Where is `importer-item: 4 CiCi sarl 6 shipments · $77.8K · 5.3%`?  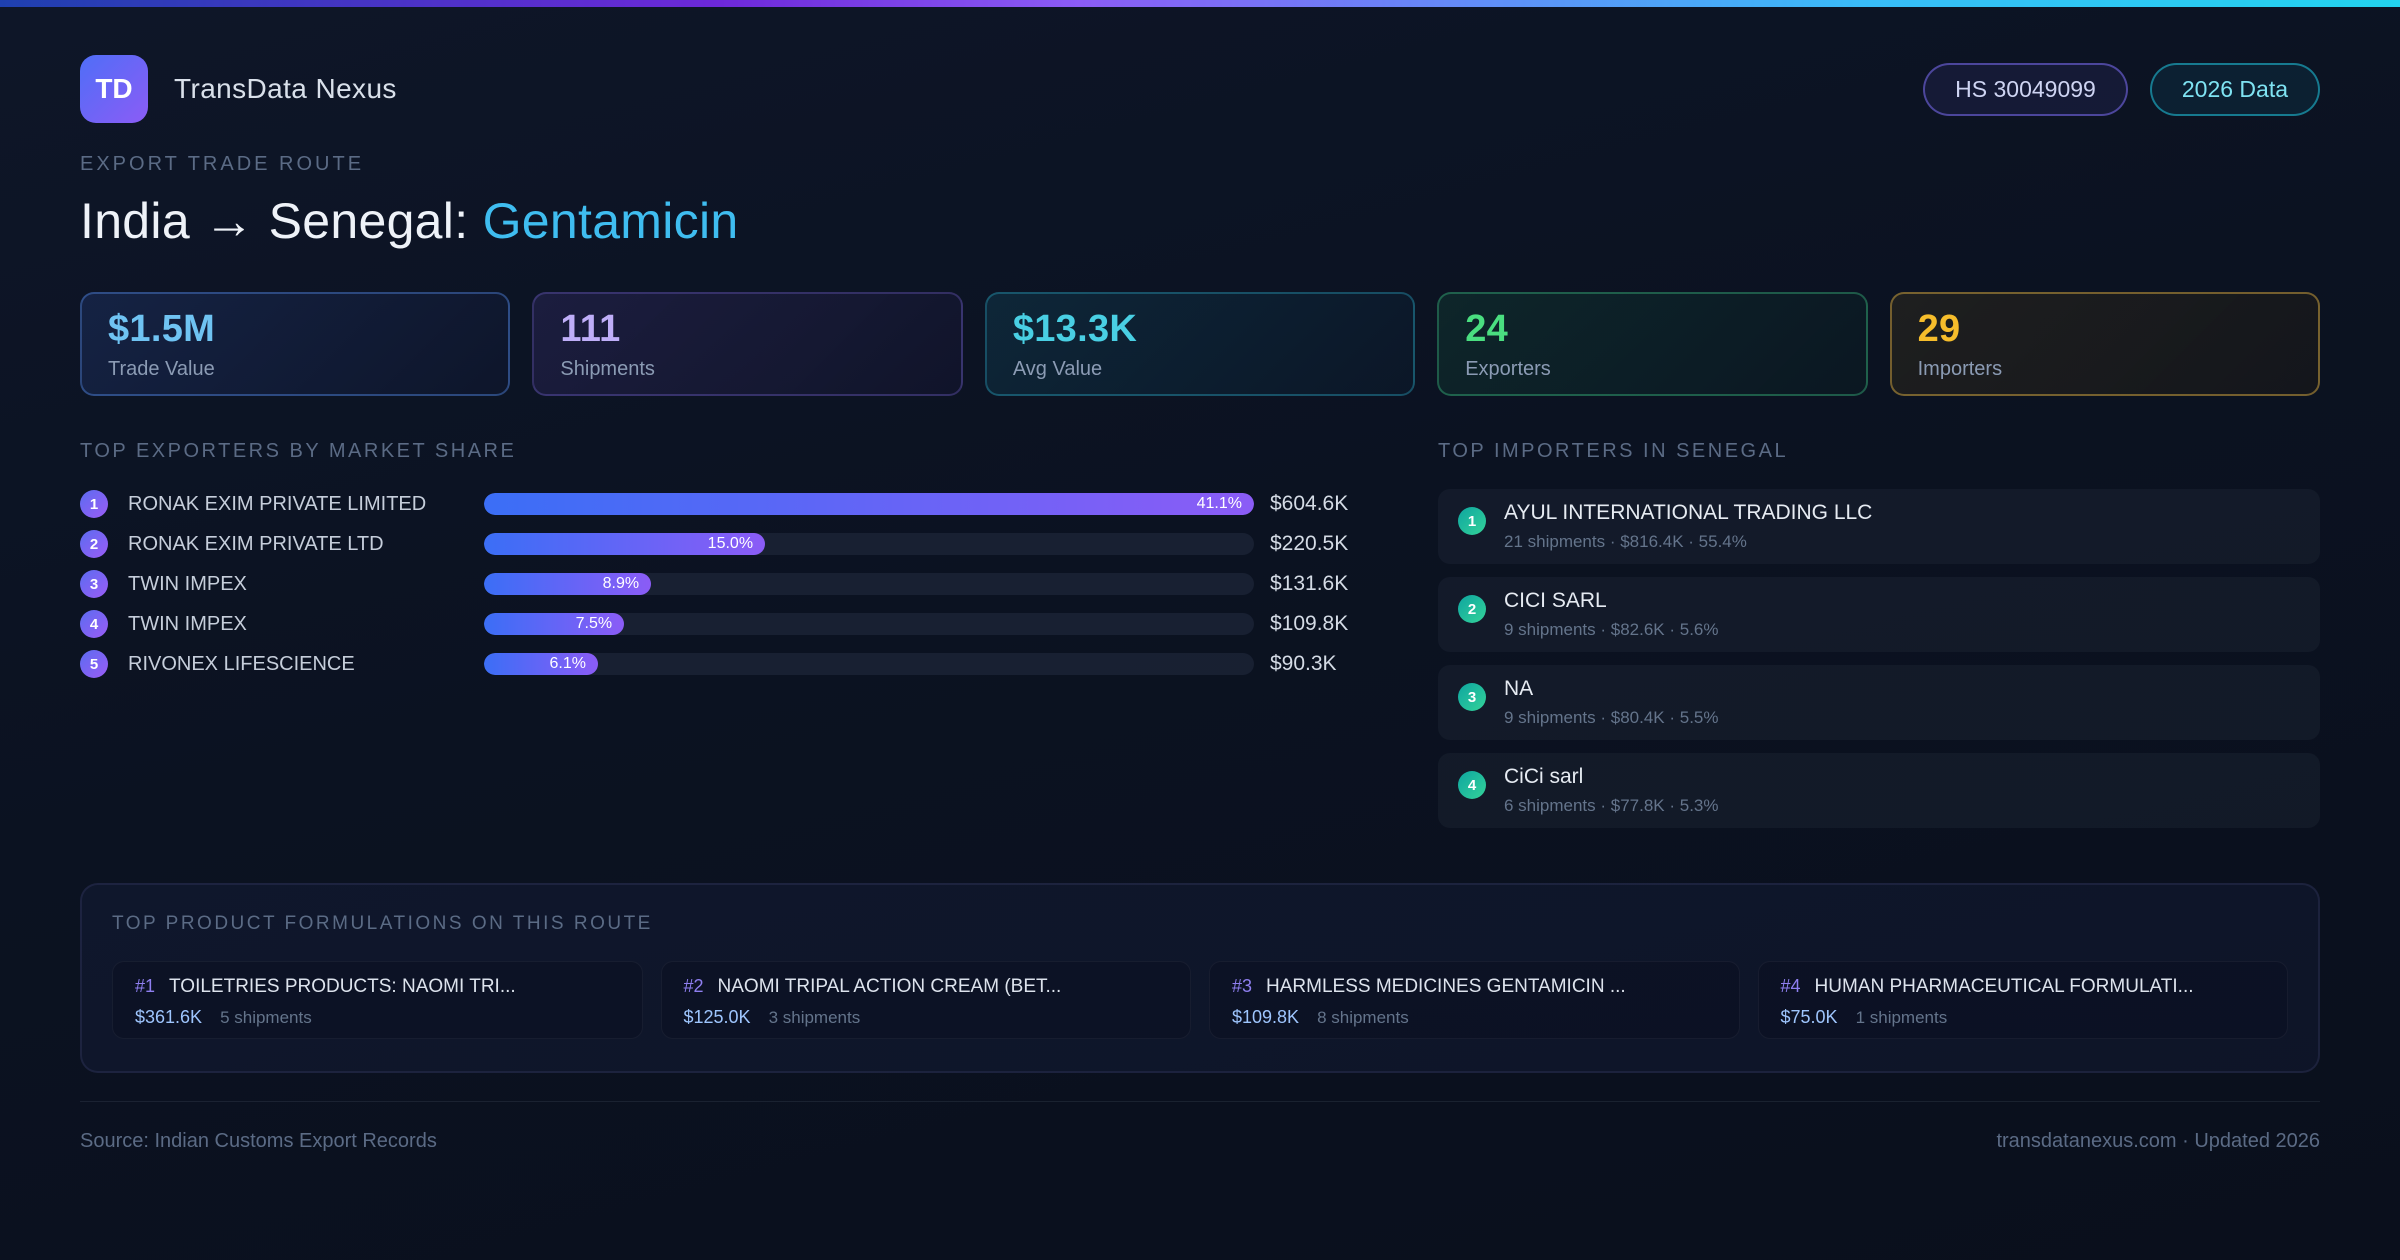
importer-item: 4 CiCi sarl 6 shipments · $77.8K · 5.3% is located at coordinates (1879, 790).